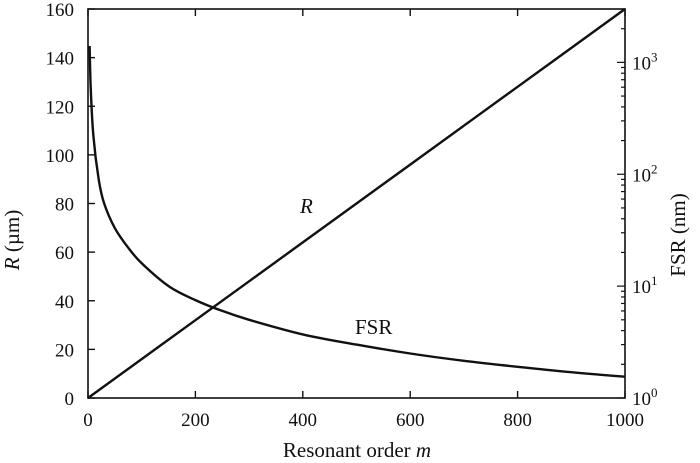  What do you see at coordinates (517, 420) in the screenshot?
I see `x-tick-label: 800` at bounding box center [517, 420].